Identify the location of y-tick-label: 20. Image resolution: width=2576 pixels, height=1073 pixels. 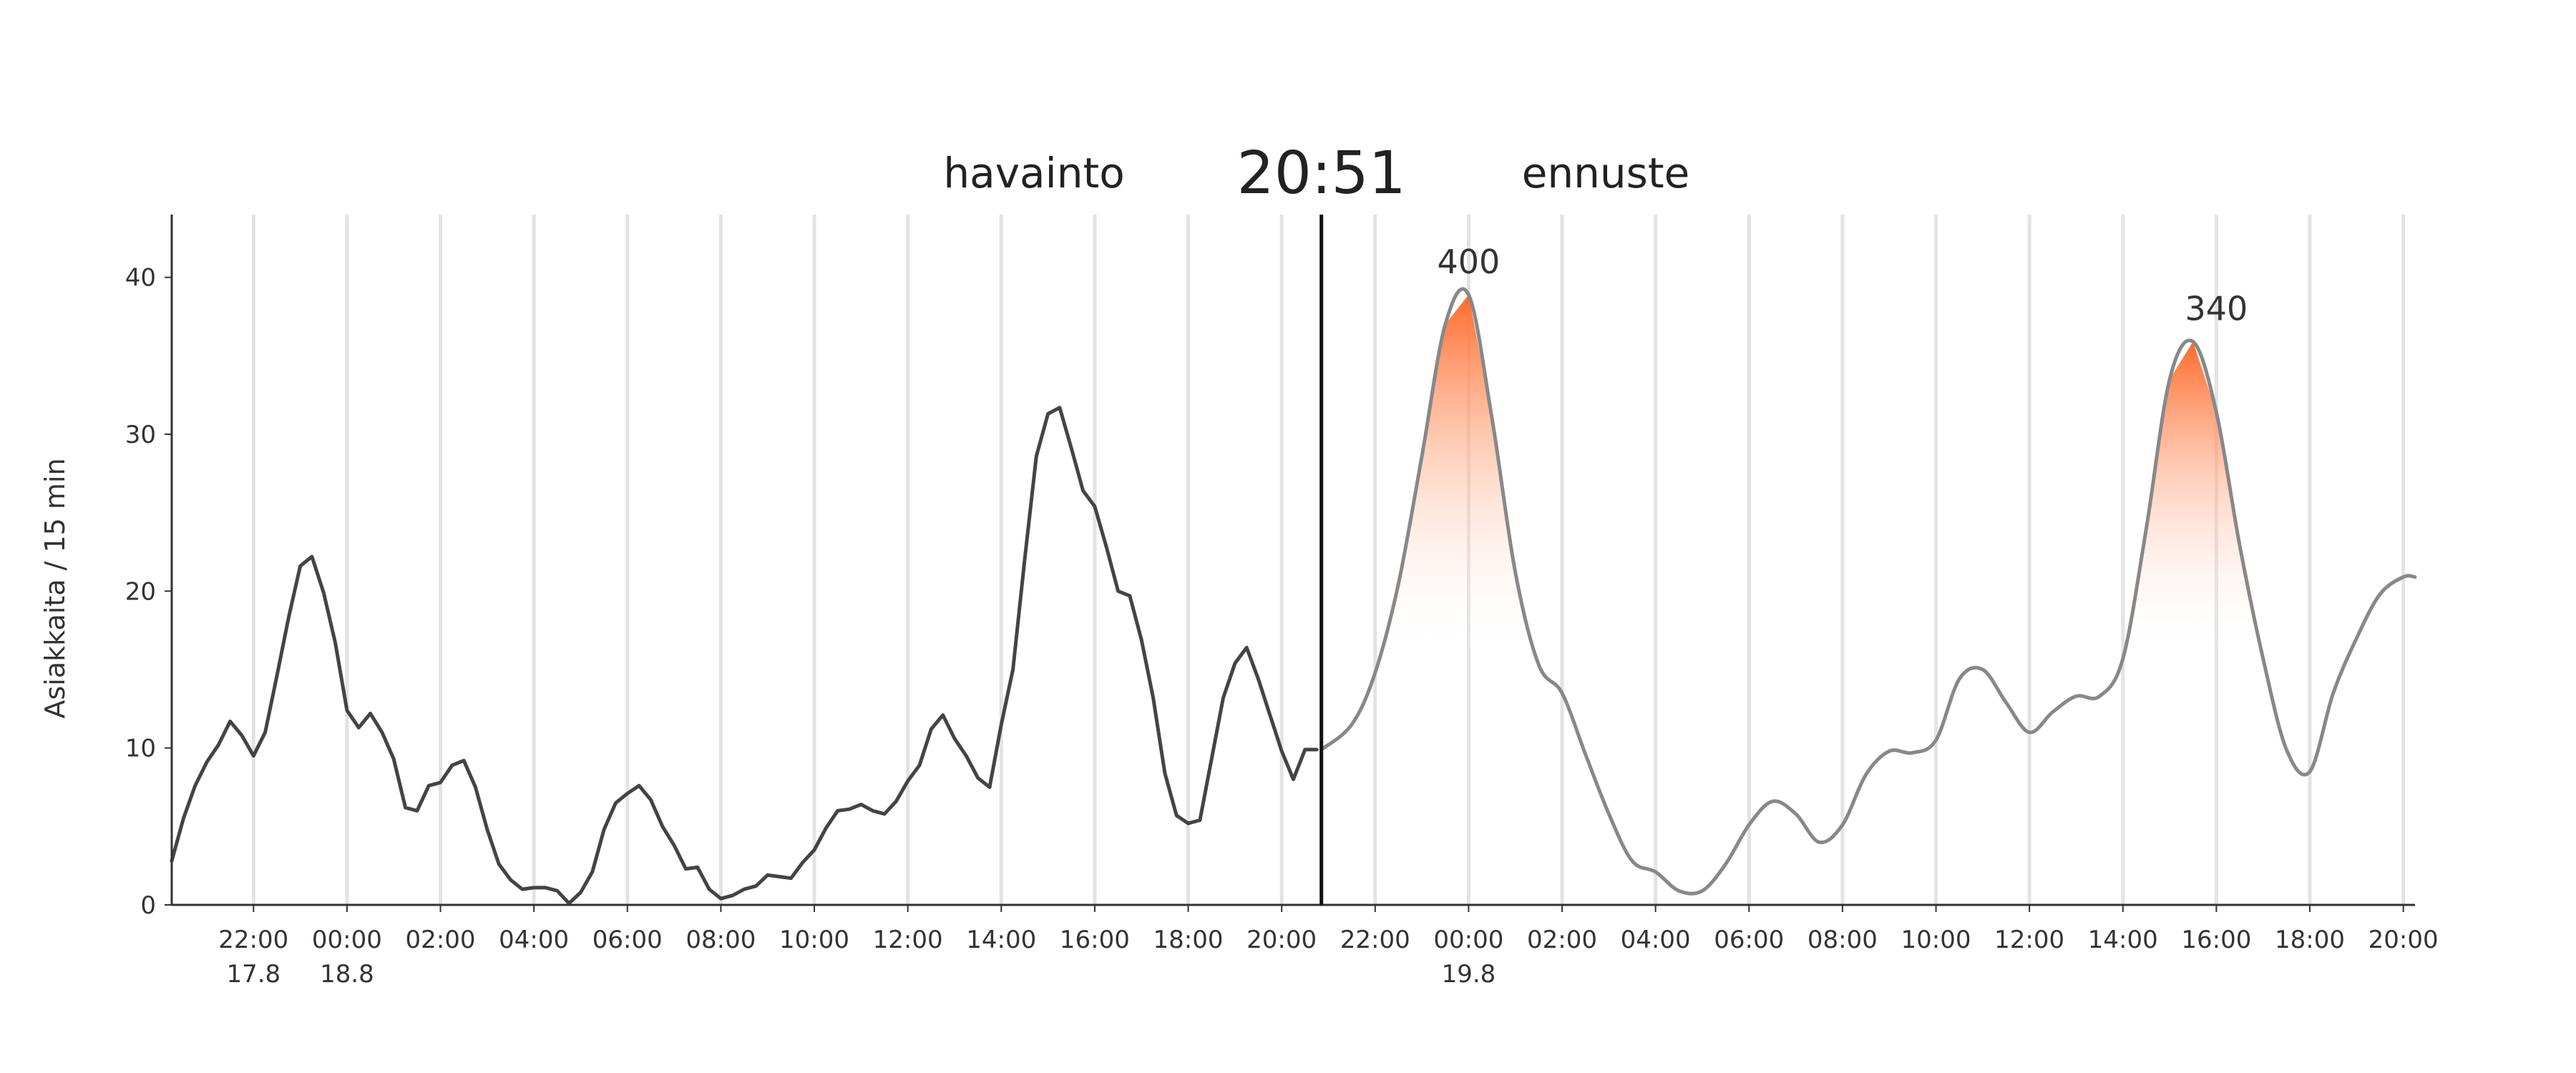
(140, 591).